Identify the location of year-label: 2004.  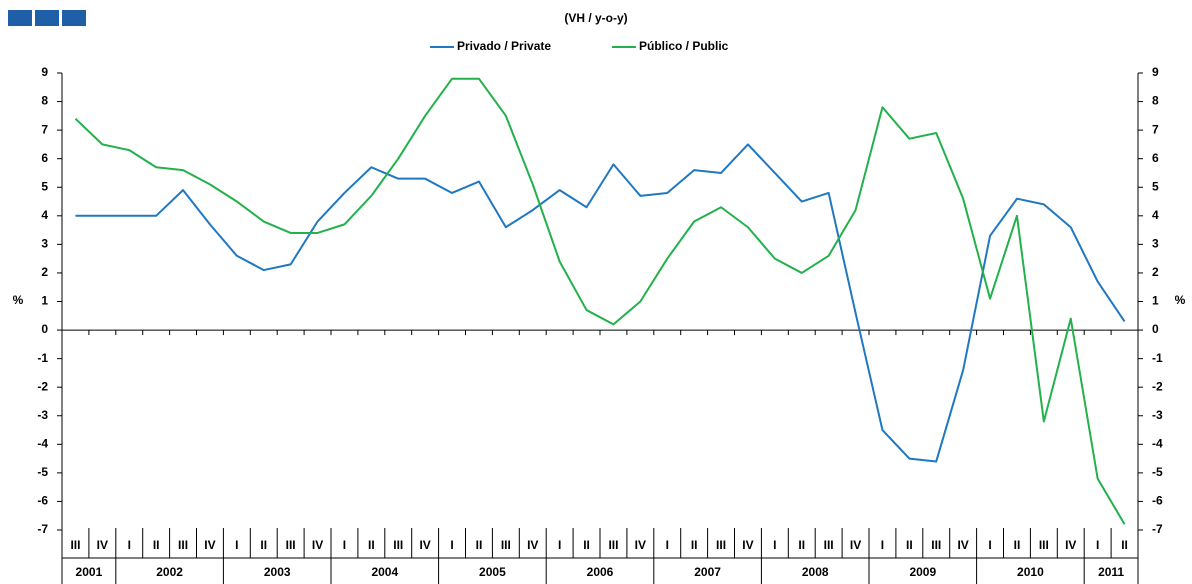
(384, 572).